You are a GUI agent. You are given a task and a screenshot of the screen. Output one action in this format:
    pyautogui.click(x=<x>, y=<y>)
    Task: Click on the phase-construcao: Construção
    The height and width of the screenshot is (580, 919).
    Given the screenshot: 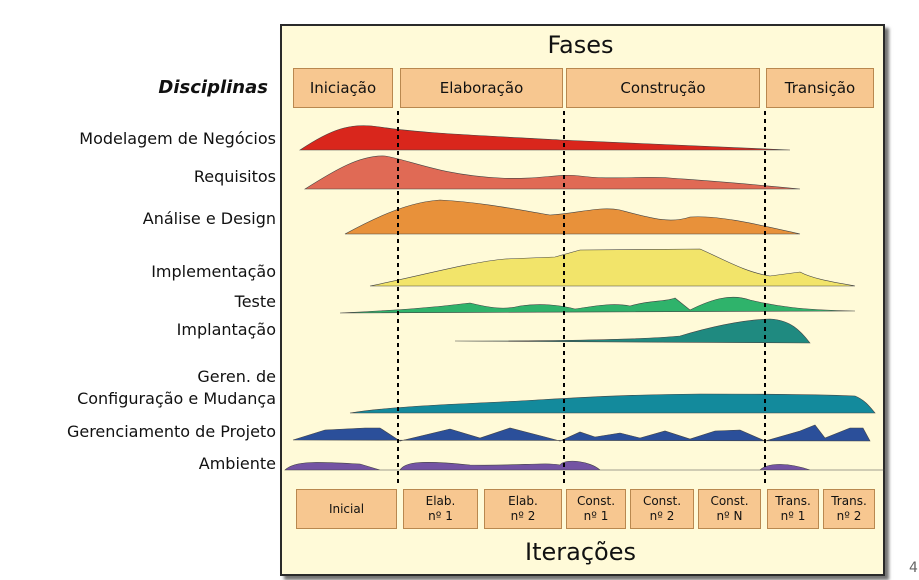 What is the action you would take?
    pyautogui.click(x=663, y=88)
    